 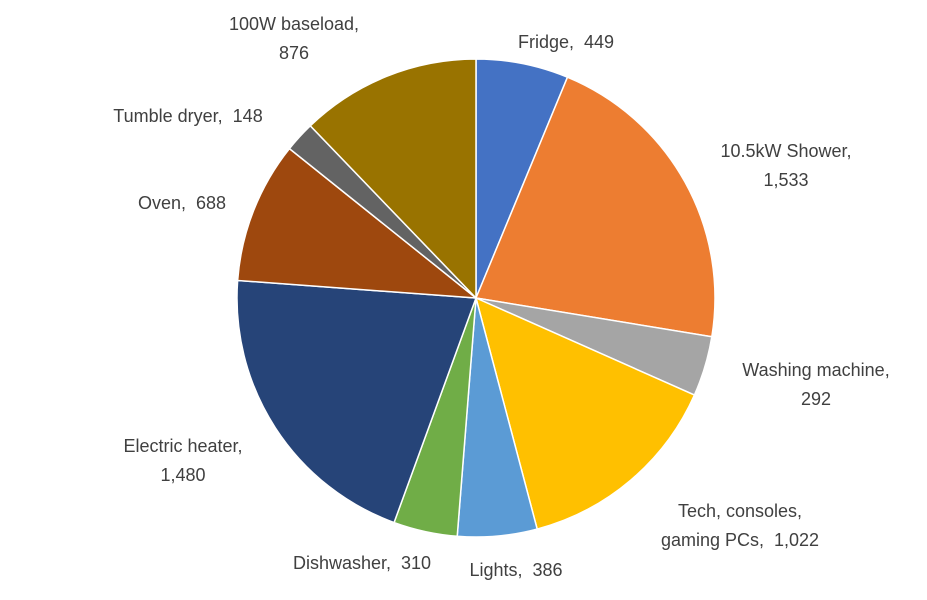 What do you see at coordinates (585, 413) in the screenshot?
I see `pie-slice-tech-consoles-gaming-pcs` at bounding box center [585, 413].